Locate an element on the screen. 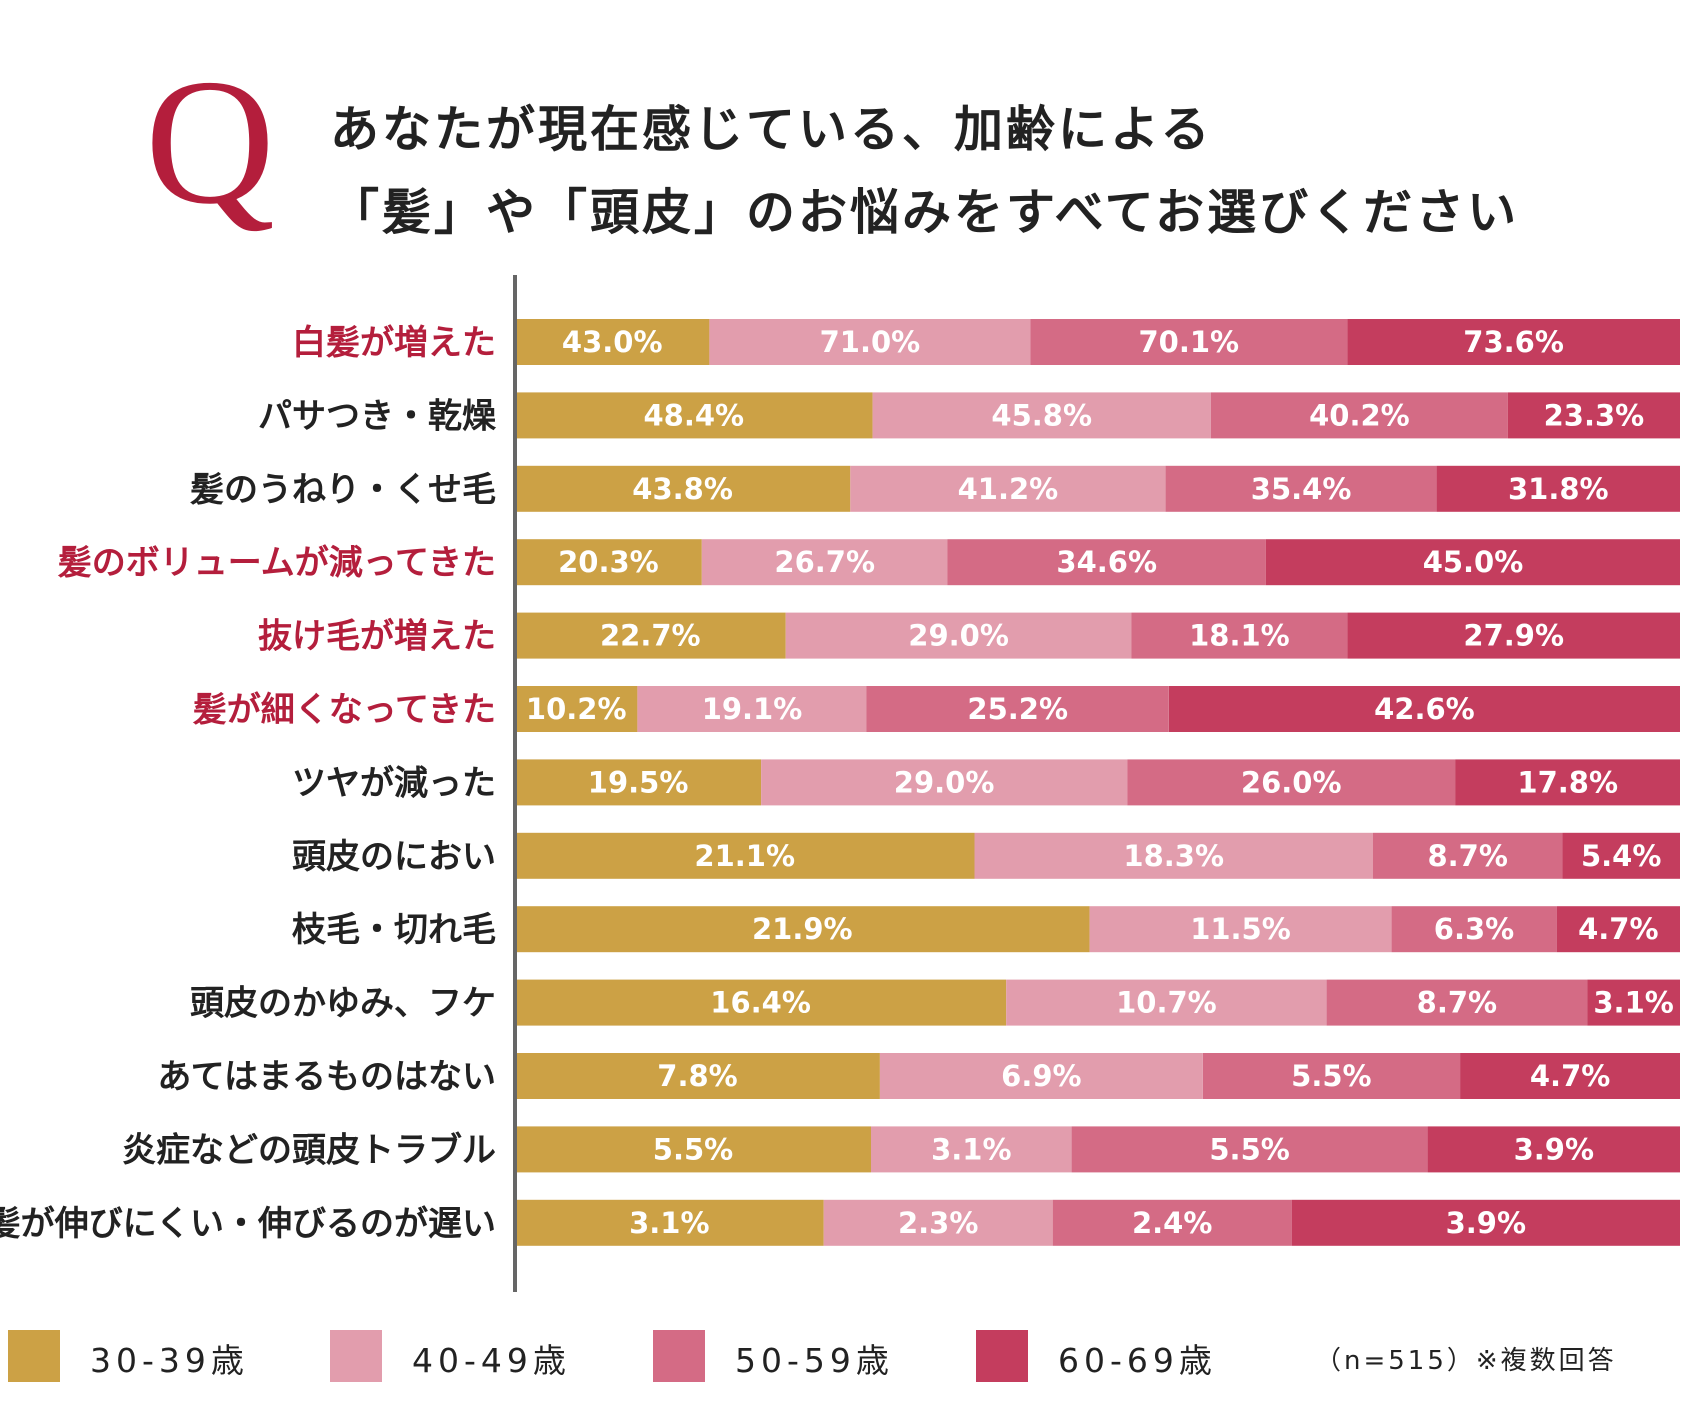  data-label-60s: 31.8% is located at coordinates (1558, 489).